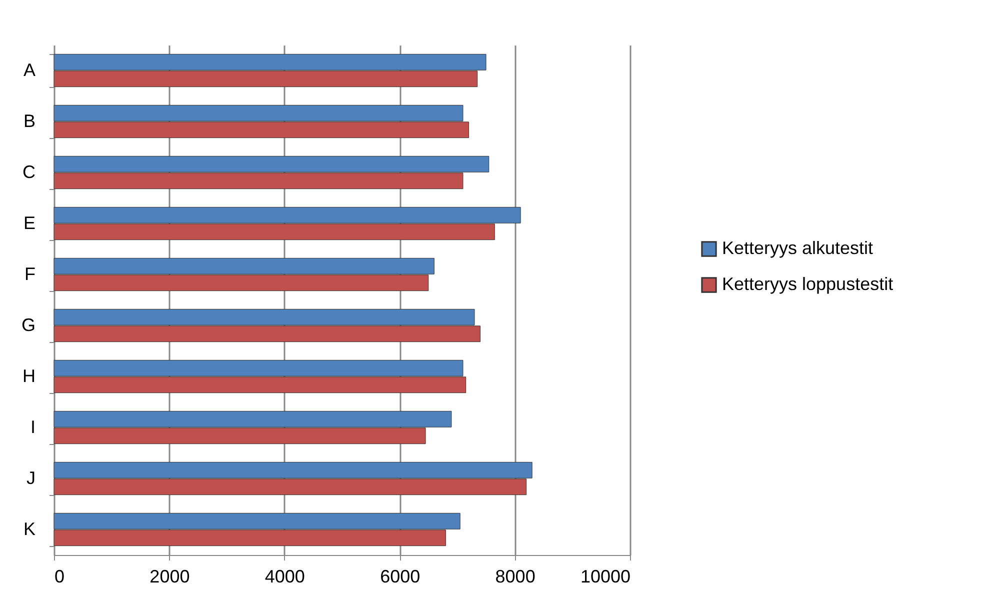 The width and height of the screenshot is (998, 601). Describe the element at coordinates (28, 325) in the screenshot. I see `y-tick-label: G` at that location.